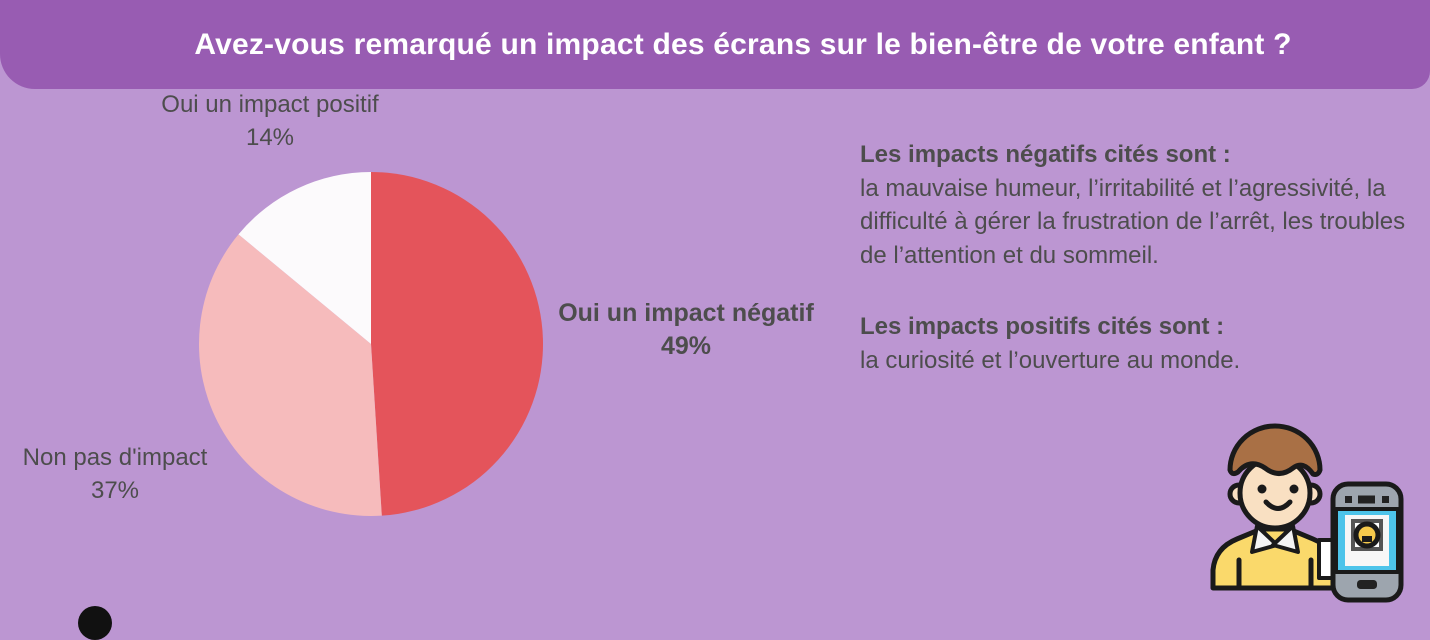 Image resolution: width=1430 pixels, height=640 pixels. What do you see at coordinates (270, 137) in the screenshot?
I see `pie-label-positive-pct: 14%` at bounding box center [270, 137].